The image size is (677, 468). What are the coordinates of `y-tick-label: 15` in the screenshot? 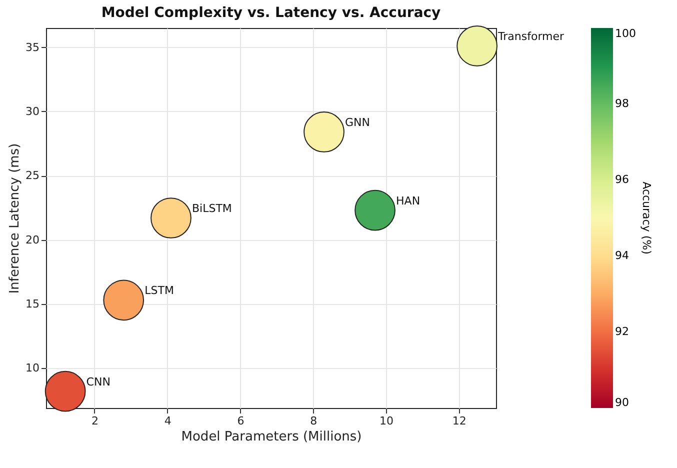 It's located at (33, 304).